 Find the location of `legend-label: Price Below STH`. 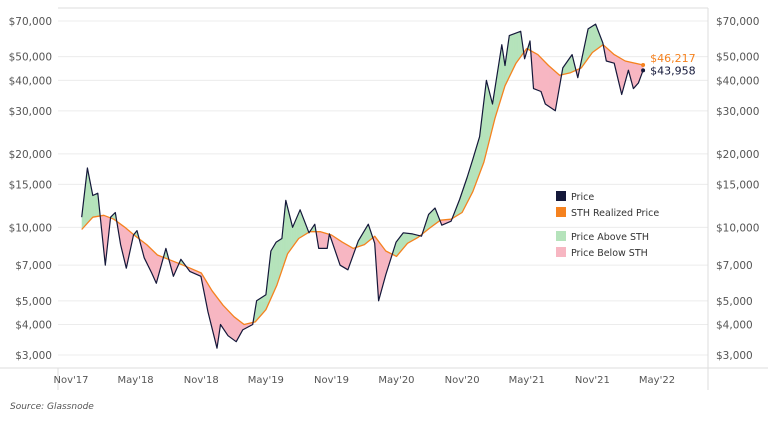

legend-label: Price Below STH is located at coordinates (609, 253).